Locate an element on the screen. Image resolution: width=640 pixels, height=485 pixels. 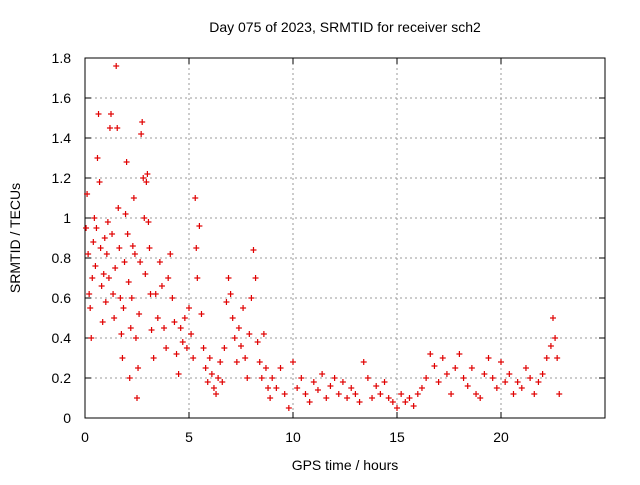
y-tick-label: 0.6 is located at coordinates (62, 298).